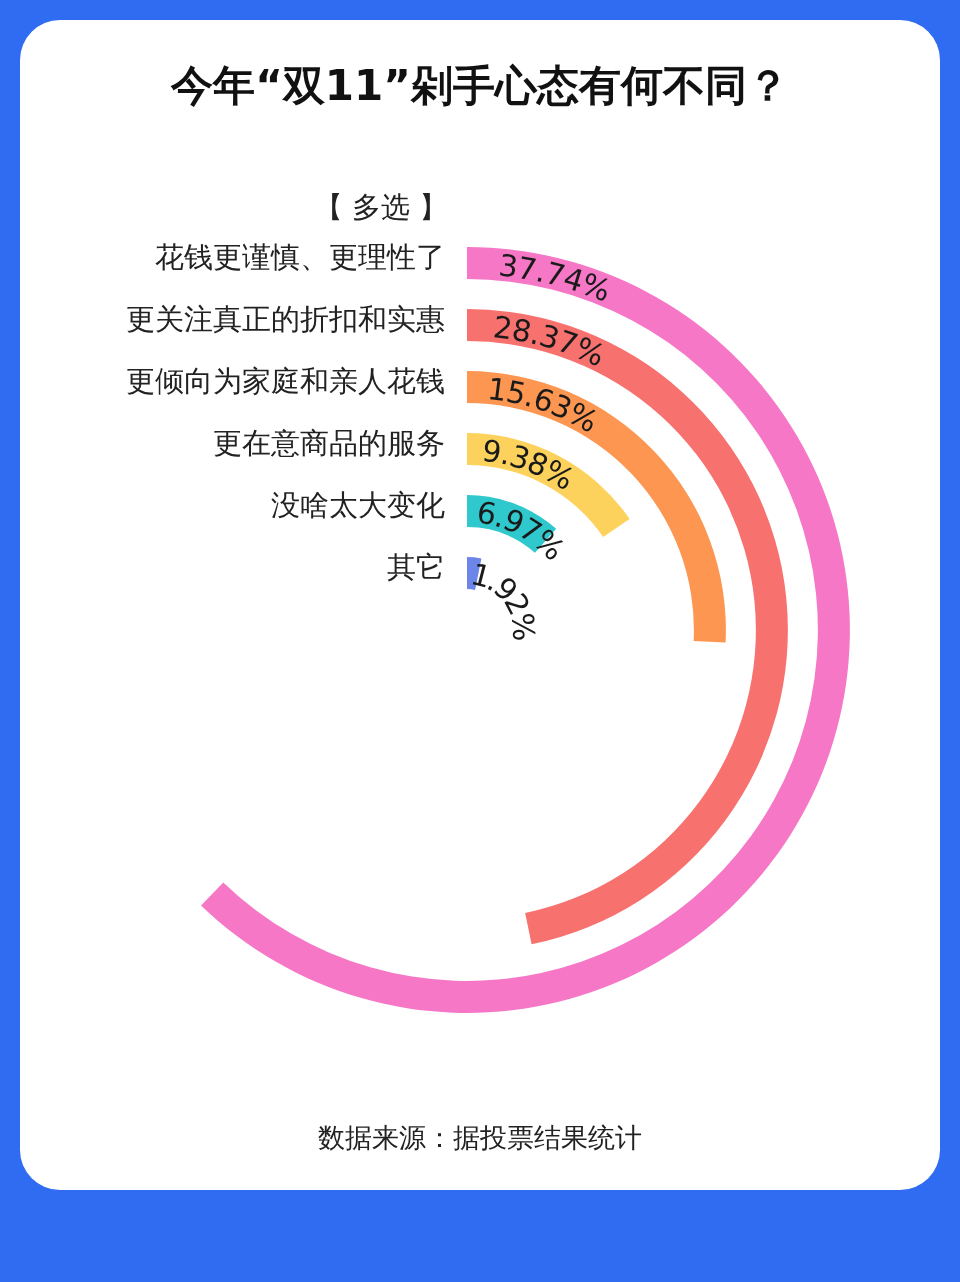 The image size is (960, 1282). What do you see at coordinates (556, 278) in the screenshot?
I see `data-label: 37.74%` at bounding box center [556, 278].